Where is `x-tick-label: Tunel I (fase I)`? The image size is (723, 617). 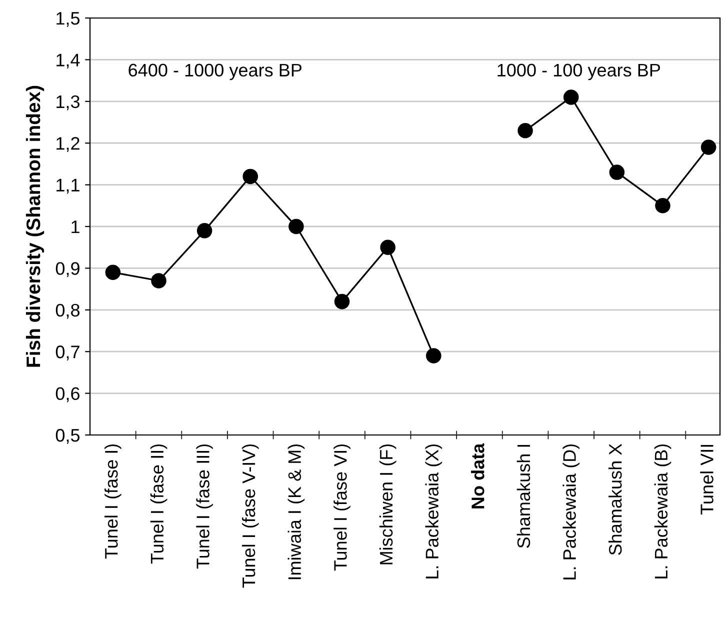 x-tick-label: Tunel I (fase I) is located at coordinates (113, 501).